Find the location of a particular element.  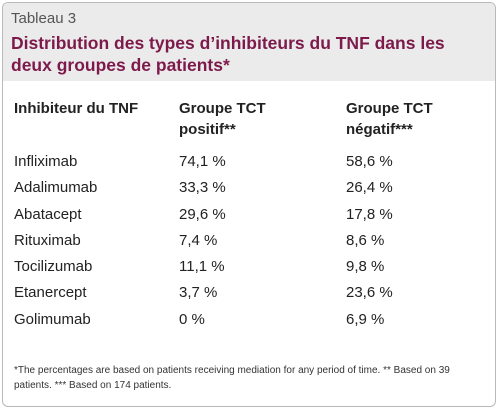

table-number-label: Tableau 3 is located at coordinates (44, 18).